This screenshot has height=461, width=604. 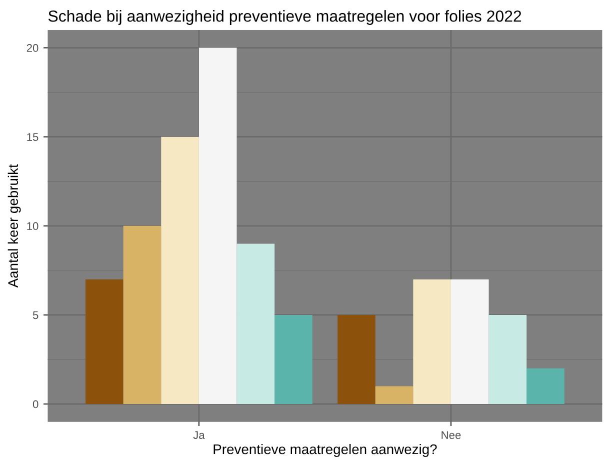 I want to click on chart-title: Schade bij aanwezigheid preventieve maatregelen voor folies 2022, so click(x=285, y=17).